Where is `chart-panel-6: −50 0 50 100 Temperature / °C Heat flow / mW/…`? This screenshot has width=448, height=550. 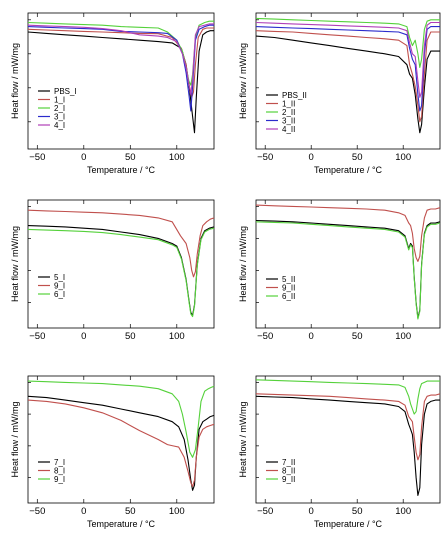
chart-panel-6: −50 0 50 100 Temperature / °C Heat flow / mW/… is located at coordinates (339, 452).